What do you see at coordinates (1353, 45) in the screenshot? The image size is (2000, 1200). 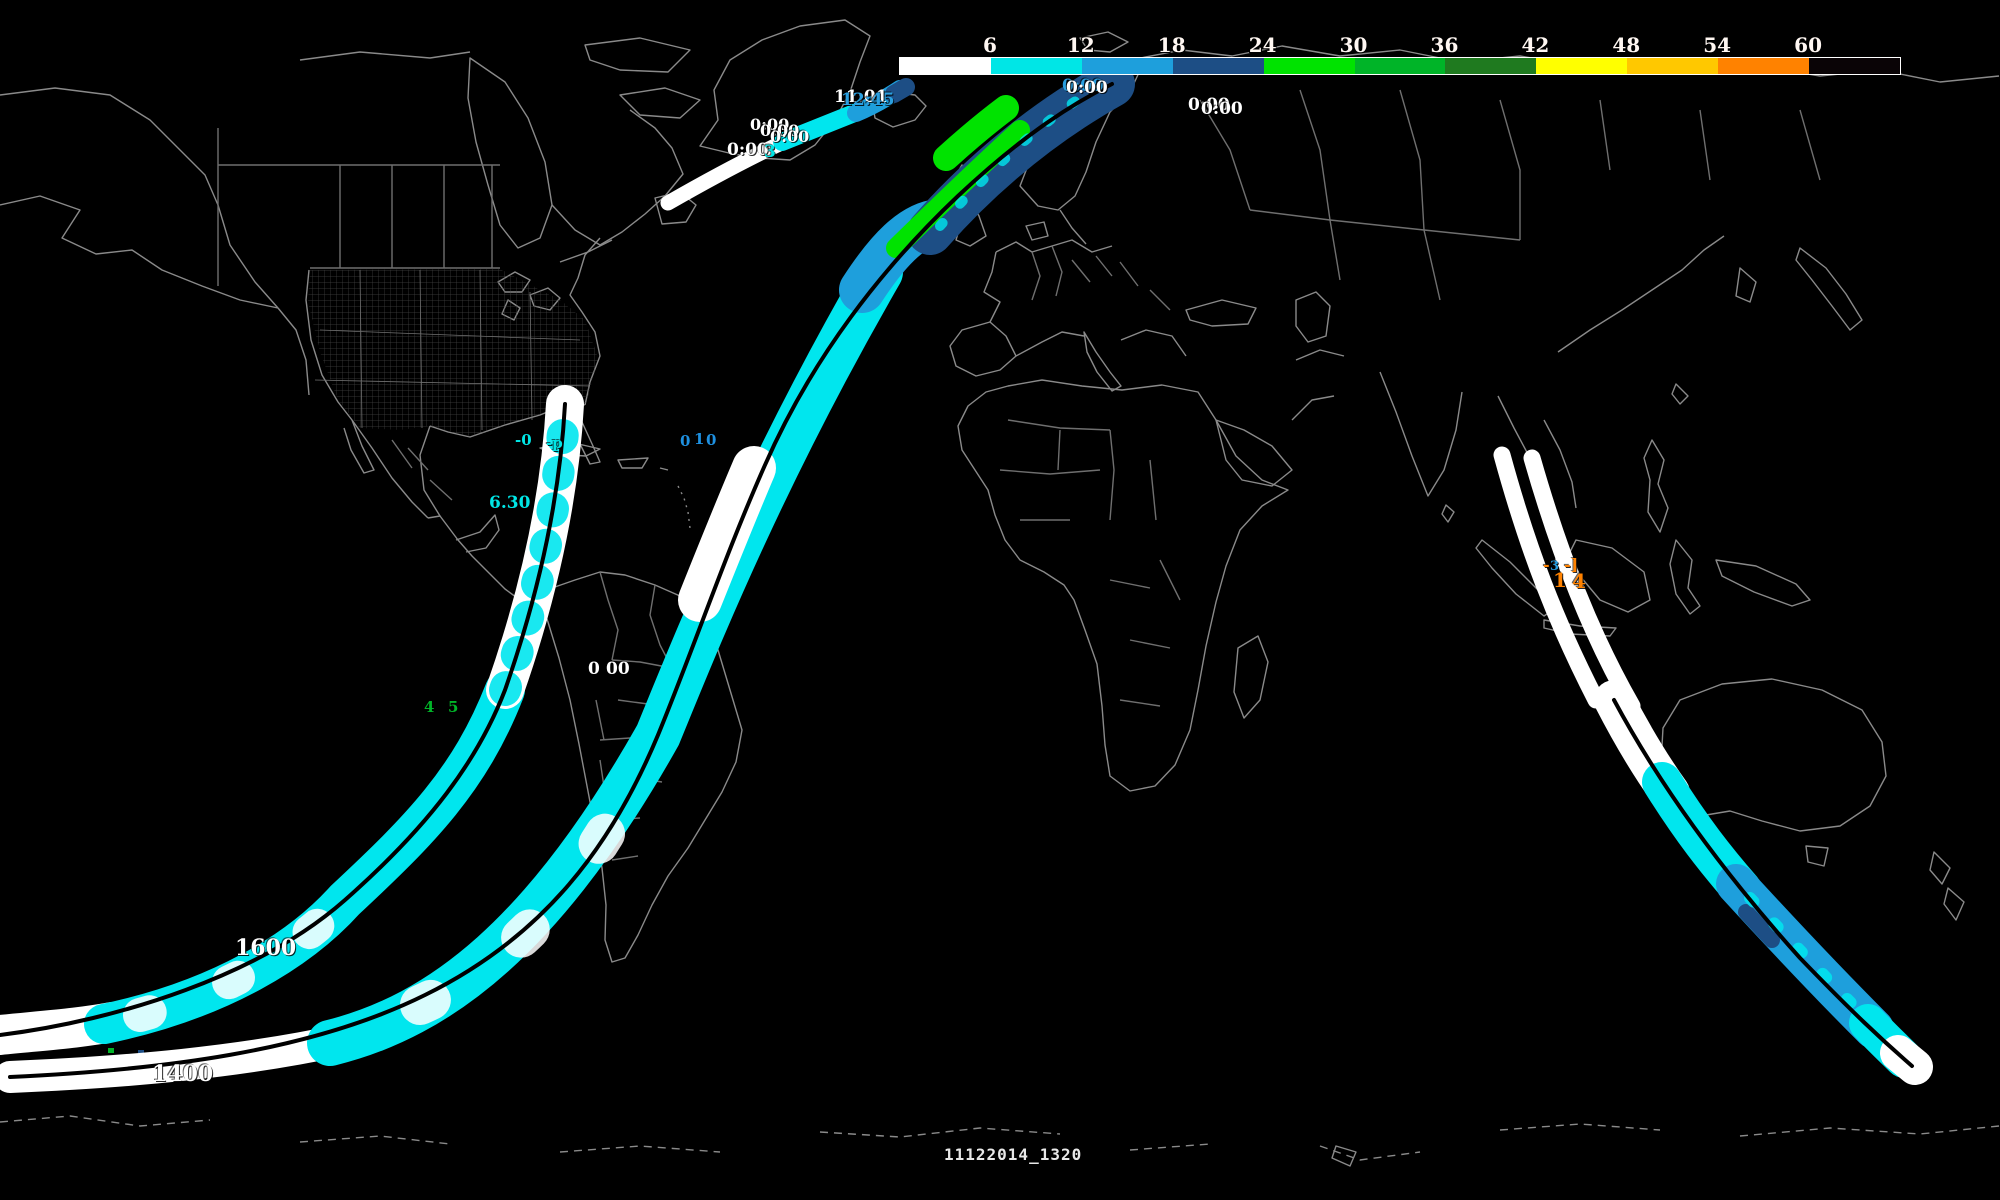 I see `colorbar-tick-30: 30` at bounding box center [1353, 45].